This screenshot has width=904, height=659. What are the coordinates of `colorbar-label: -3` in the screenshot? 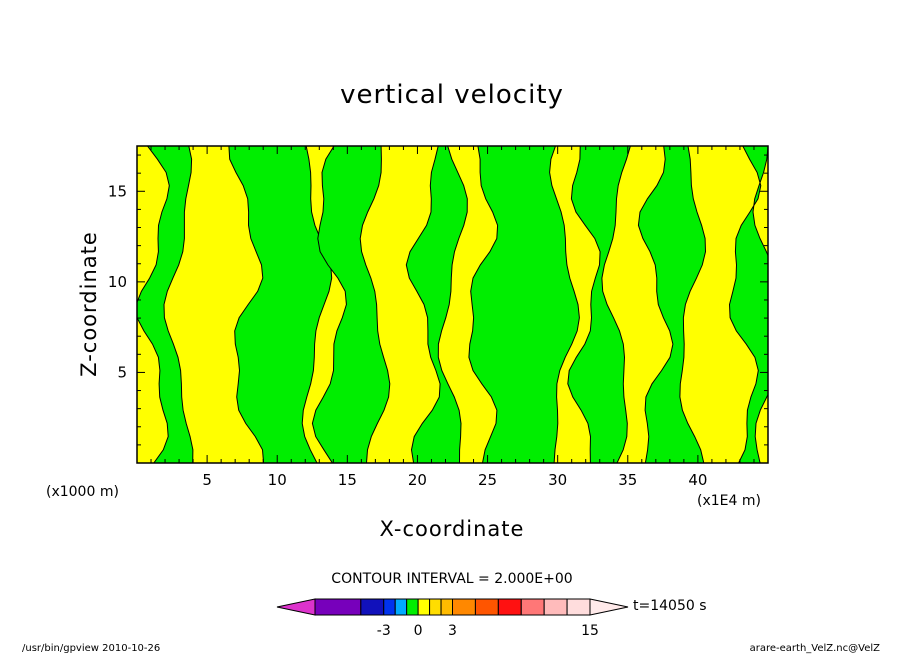 It's located at (384, 631).